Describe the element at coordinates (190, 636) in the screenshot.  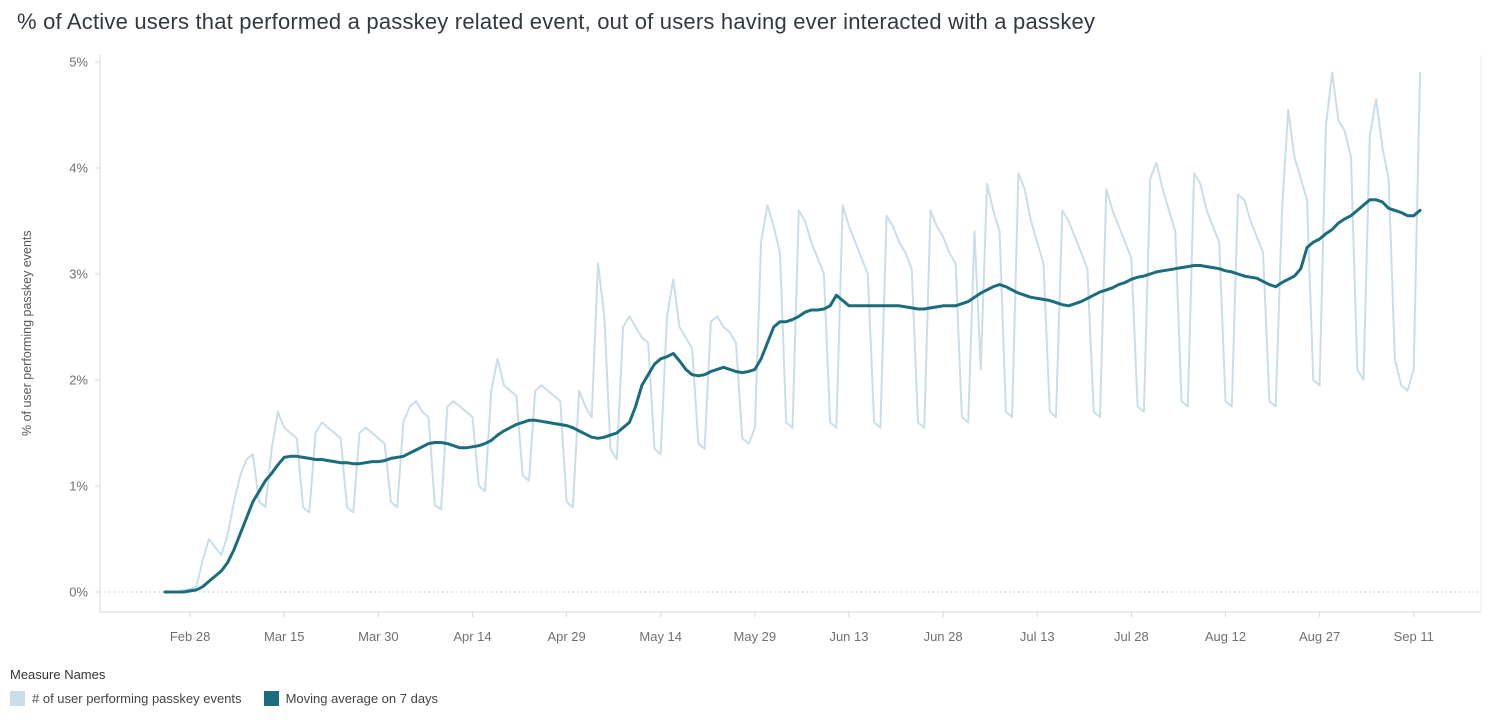
I see `x-tick-label: Feb 28` at that location.